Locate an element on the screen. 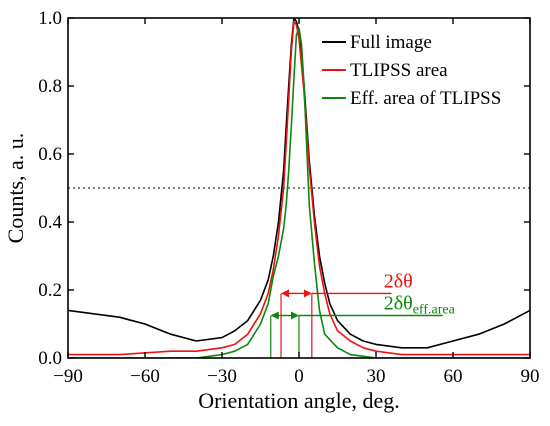 The image size is (550, 426). y-tick-label: 0.8 is located at coordinates (50, 86).